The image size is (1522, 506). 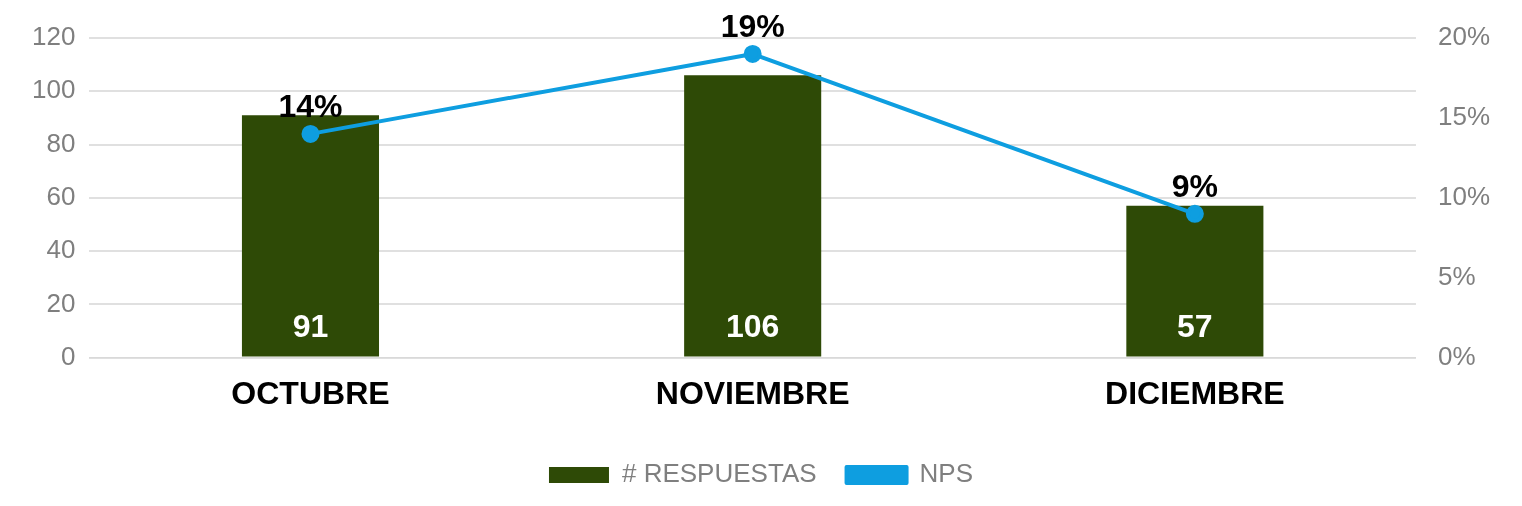 What do you see at coordinates (61, 142) in the screenshot?
I see `y-tick-label: 80` at bounding box center [61, 142].